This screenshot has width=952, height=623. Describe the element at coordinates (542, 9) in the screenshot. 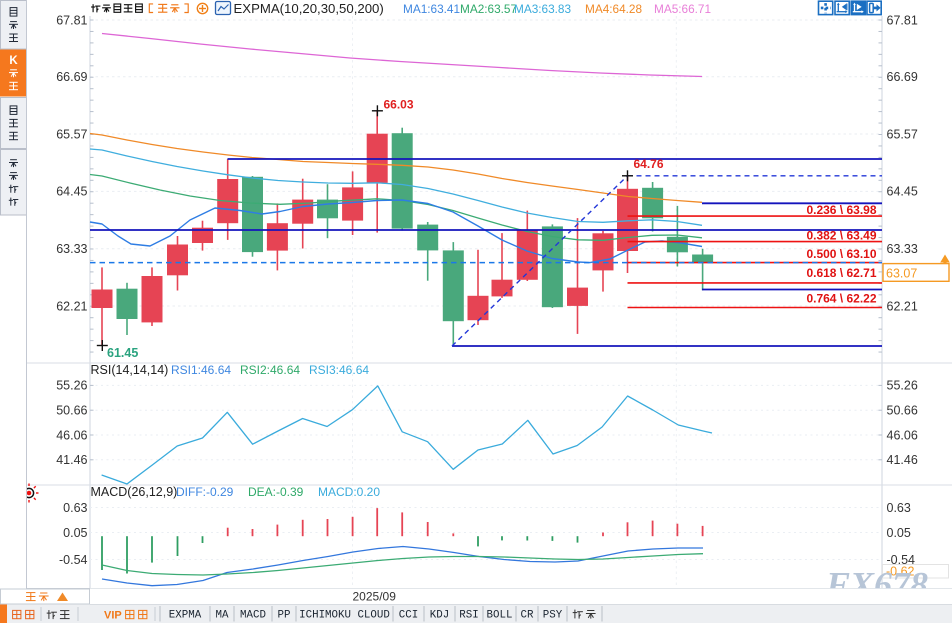

I see `svg-text: MA3:63.83` at that location.